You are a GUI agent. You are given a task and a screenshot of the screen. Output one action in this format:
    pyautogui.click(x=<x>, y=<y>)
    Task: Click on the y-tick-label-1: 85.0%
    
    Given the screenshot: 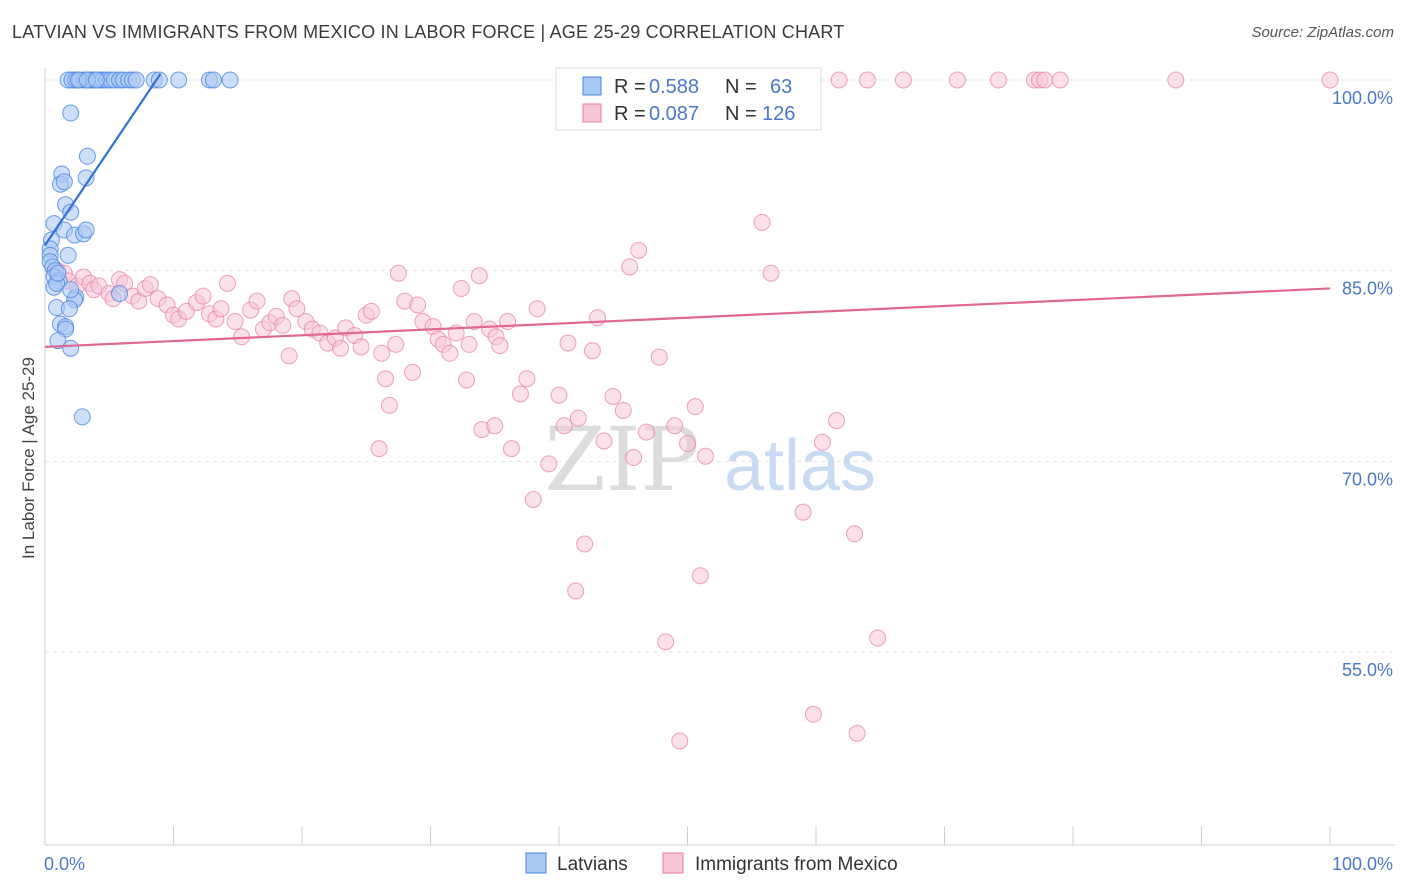 What is the action you would take?
    pyautogui.click(x=1367, y=289)
    